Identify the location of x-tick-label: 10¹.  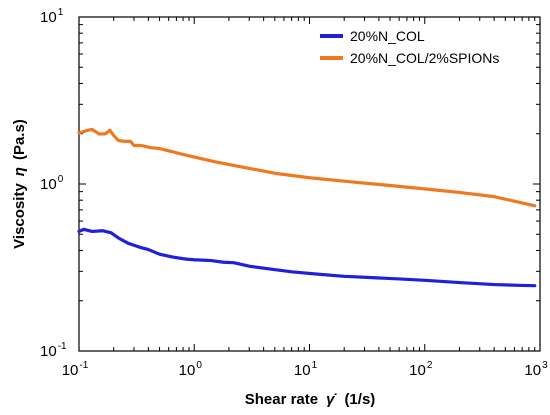
(306, 369).